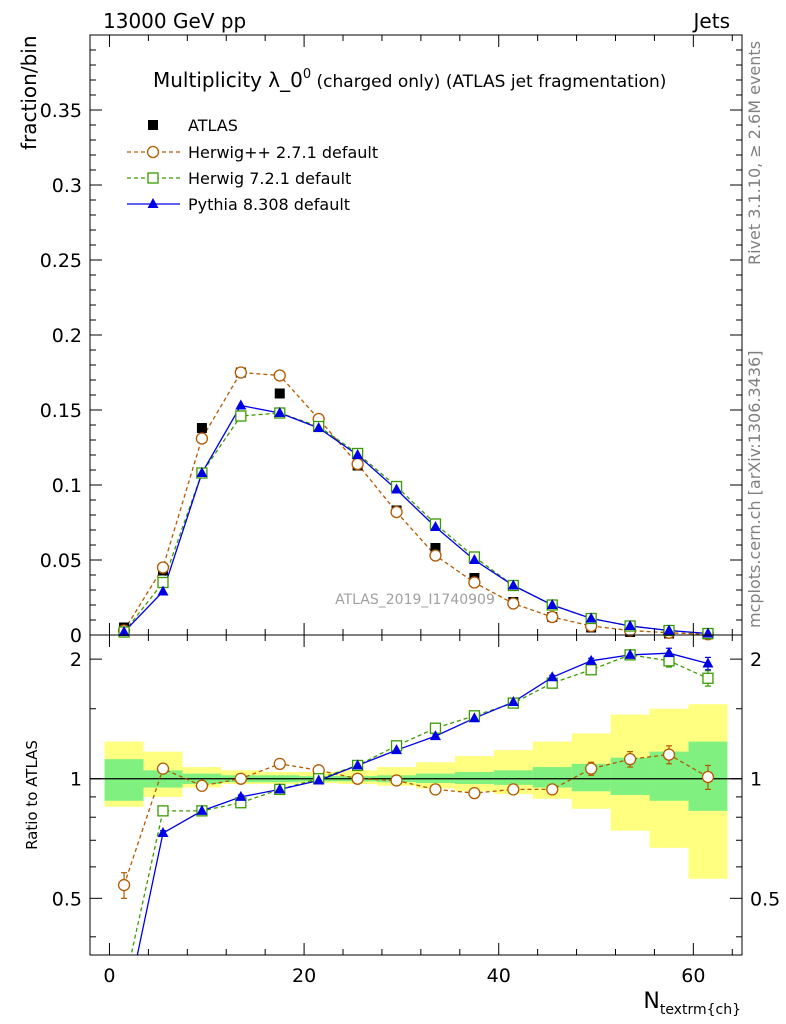 This screenshot has width=786, height=1024. Describe the element at coordinates (488, 82) in the screenshot. I see `main-title-suffix: (charged only) (ATLAS jet fragmentation)` at that location.